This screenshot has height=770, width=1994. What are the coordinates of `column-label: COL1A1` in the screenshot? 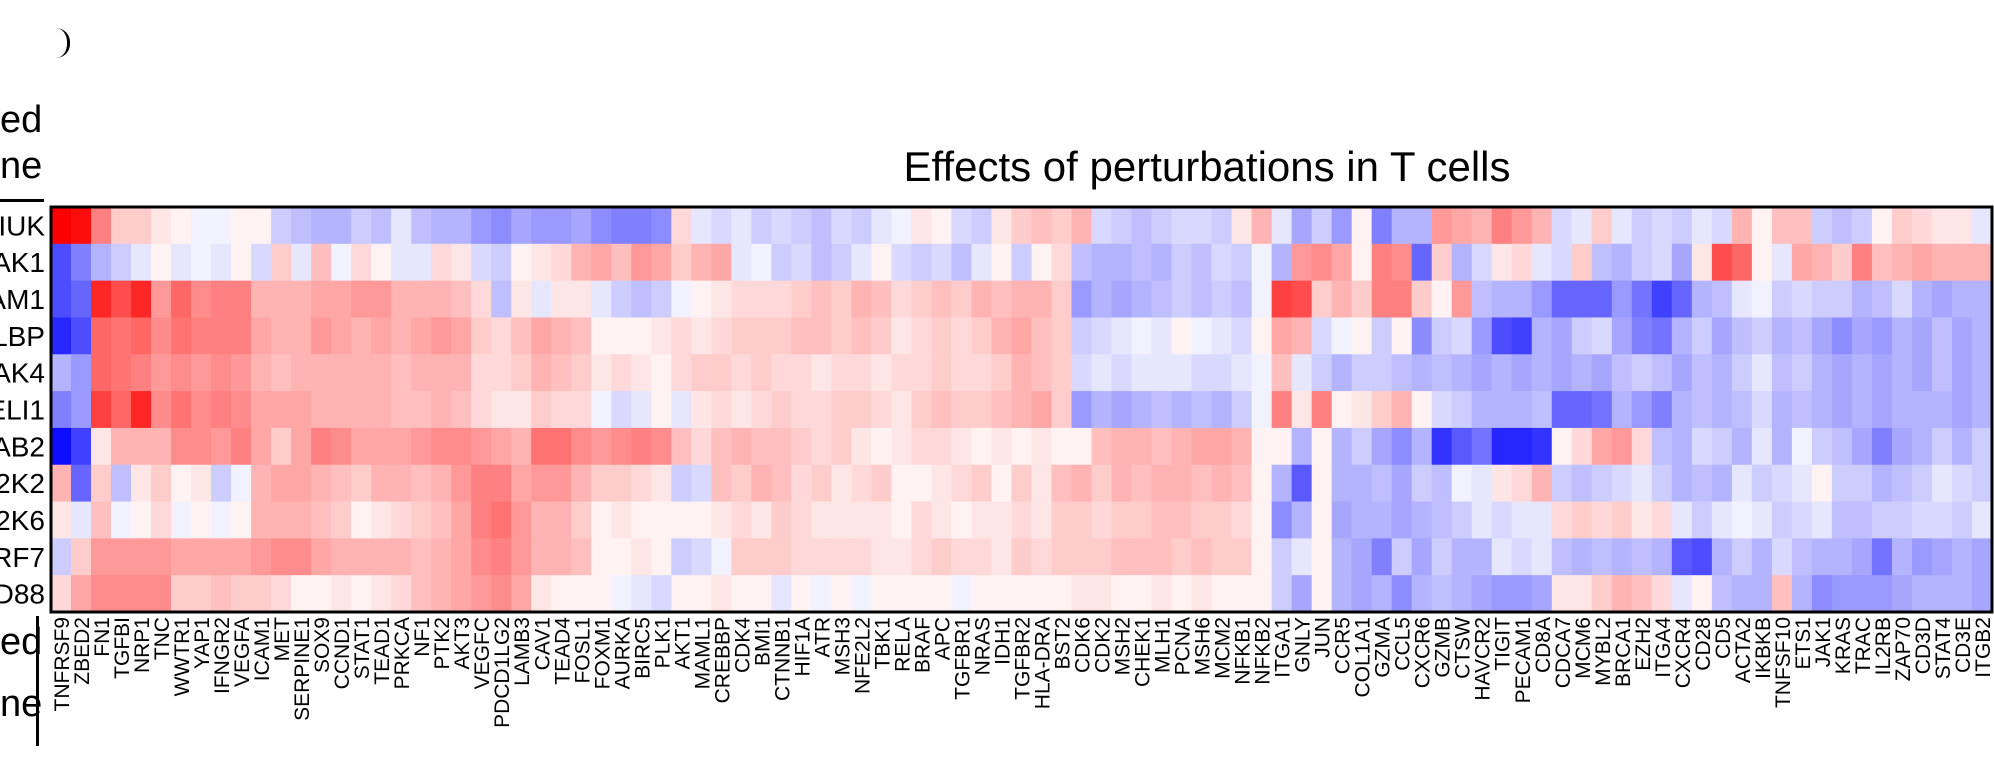 It's located at (1363, 657).